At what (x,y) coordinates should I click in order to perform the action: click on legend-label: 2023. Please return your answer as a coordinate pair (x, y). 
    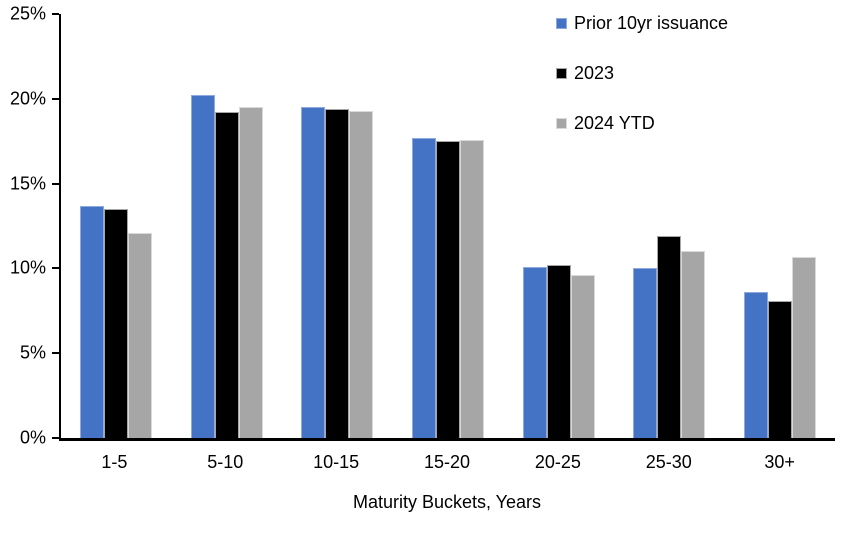
    Looking at the image, I should click on (594, 73).